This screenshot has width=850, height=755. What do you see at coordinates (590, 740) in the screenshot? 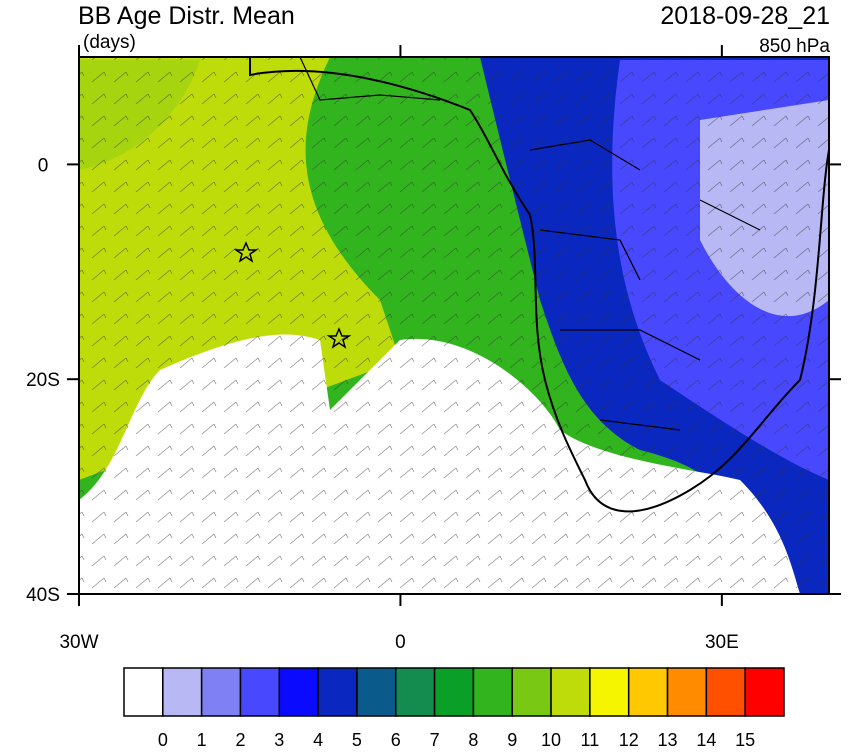
I see `colorbar-label: 11` at bounding box center [590, 740].